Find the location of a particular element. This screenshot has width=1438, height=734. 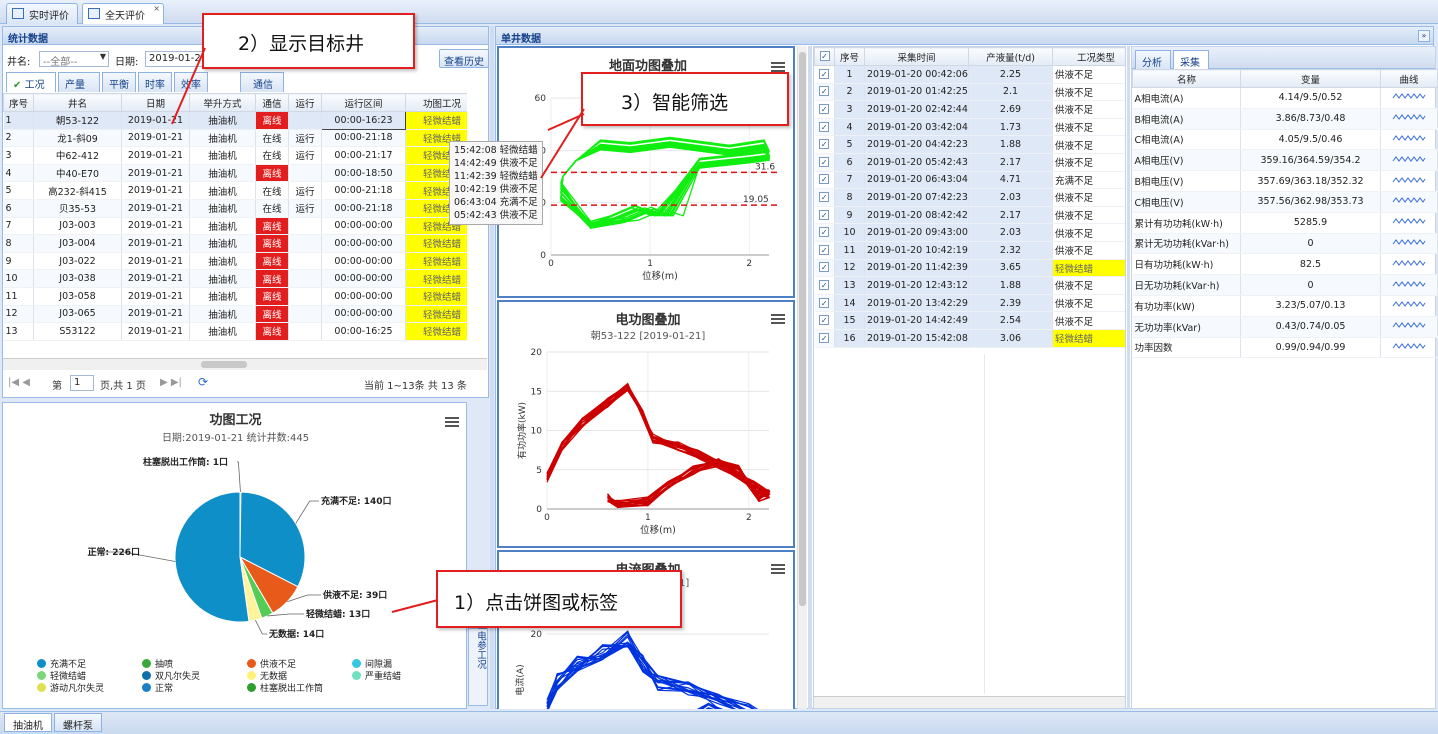

column-header: 举升方式 is located at coordinates (222, 102).